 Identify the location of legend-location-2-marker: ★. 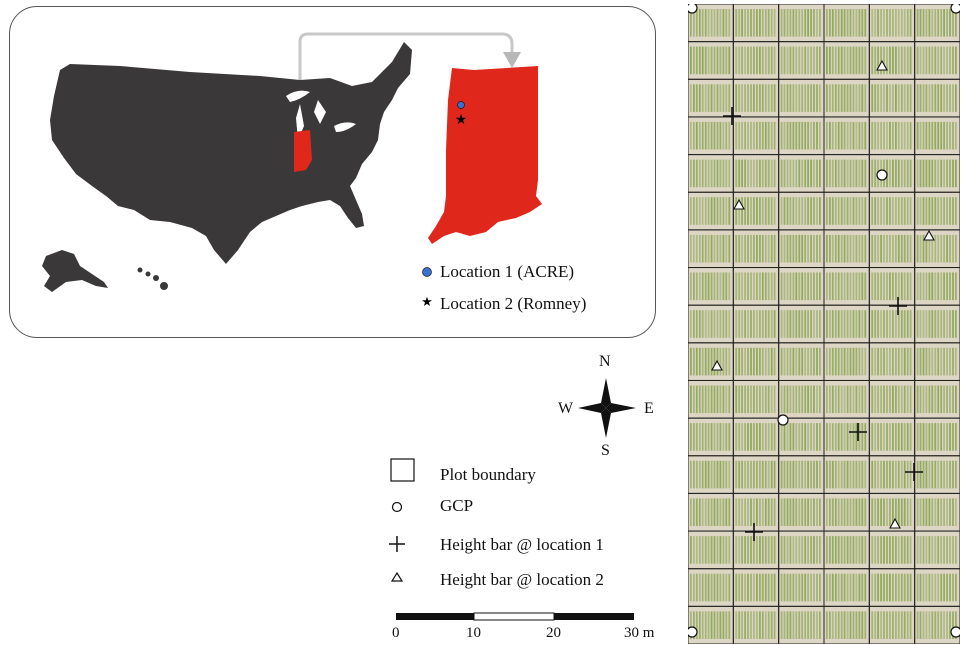
(427, 301).